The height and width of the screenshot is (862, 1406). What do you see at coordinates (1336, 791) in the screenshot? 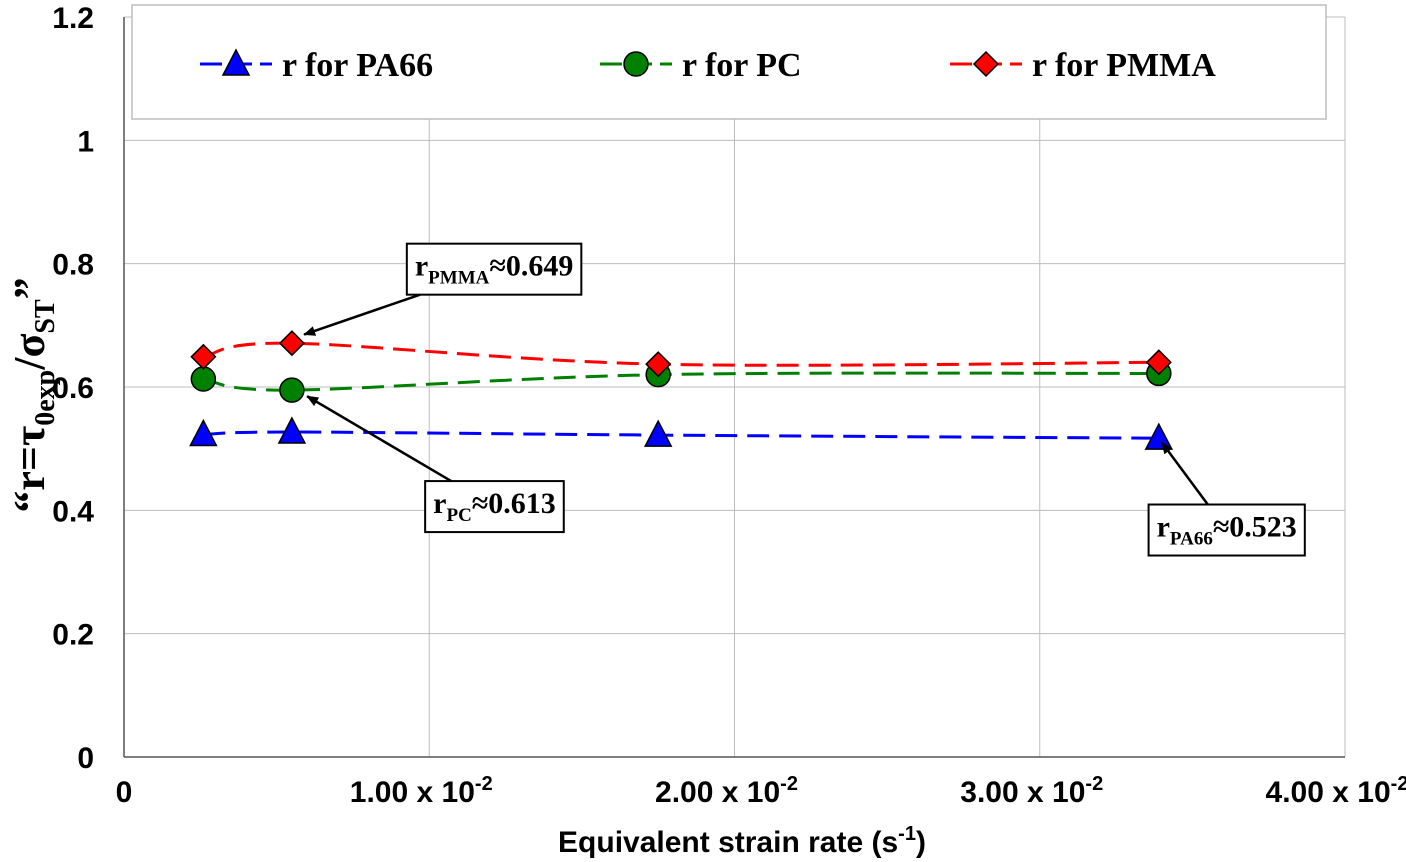
I see `x-tick-label: 4.00 x 10⁻²` at bounding box center [1336, 791].